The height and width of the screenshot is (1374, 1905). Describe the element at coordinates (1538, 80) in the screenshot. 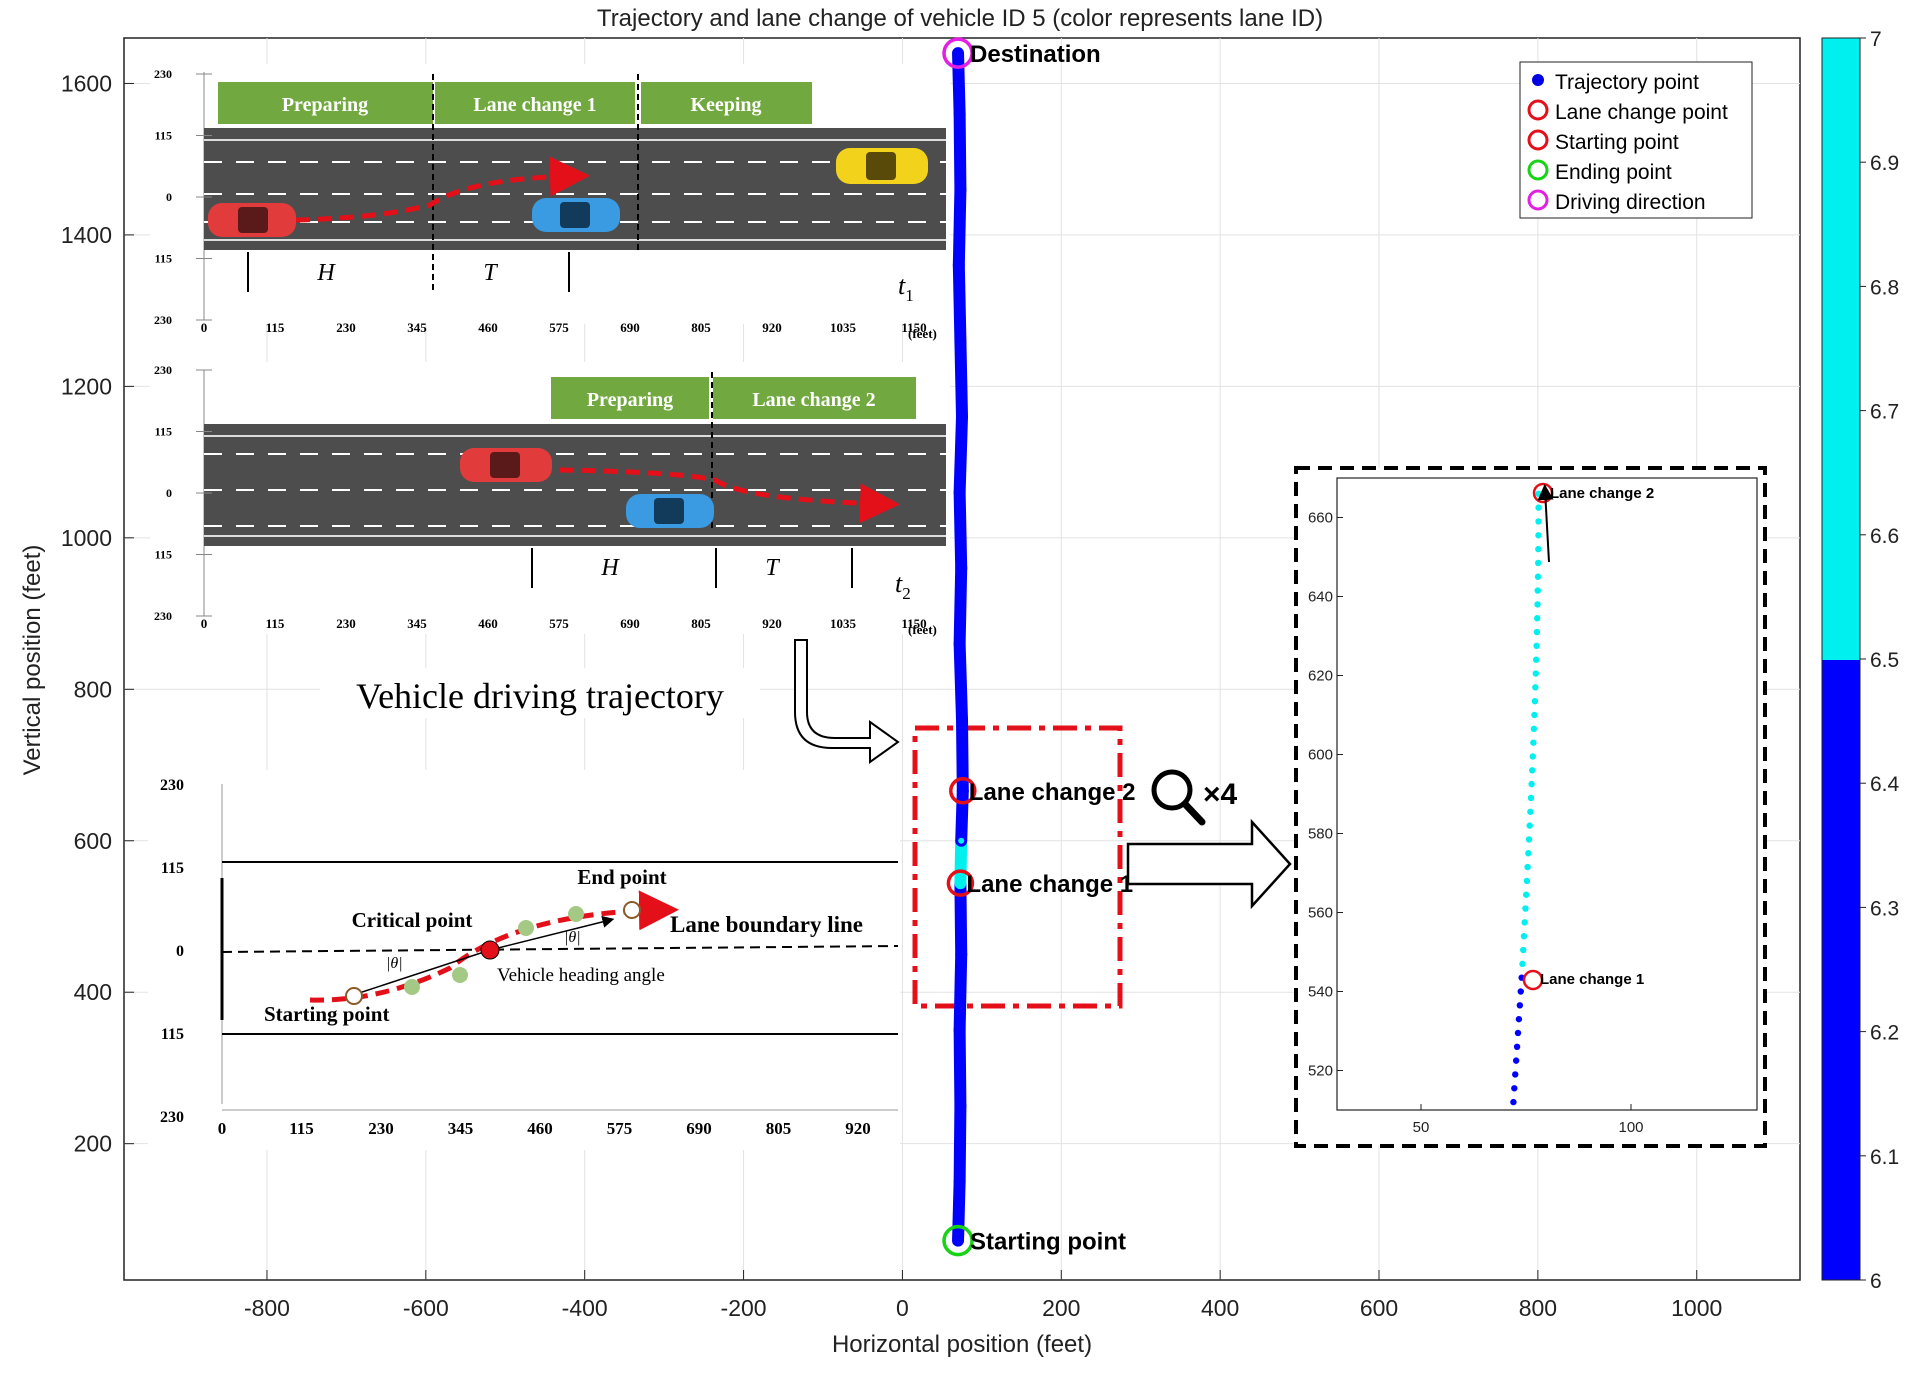

I see `legend-trajectory-icon` at that location.